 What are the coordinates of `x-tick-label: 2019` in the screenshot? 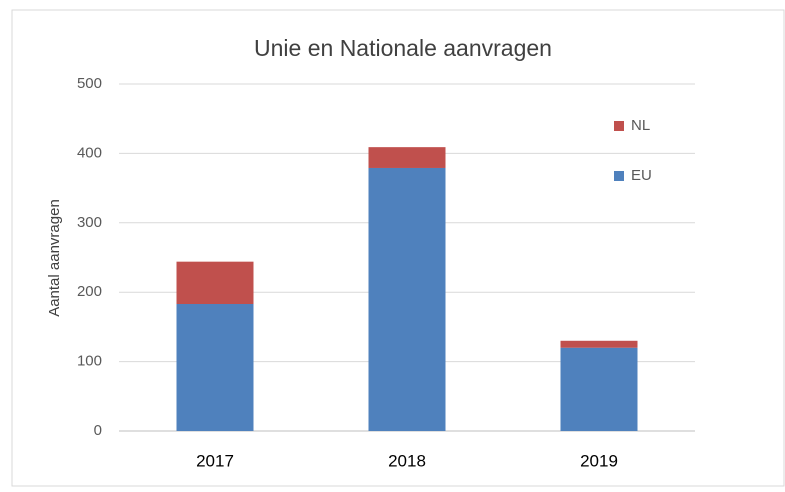 It's located at (599, 460).